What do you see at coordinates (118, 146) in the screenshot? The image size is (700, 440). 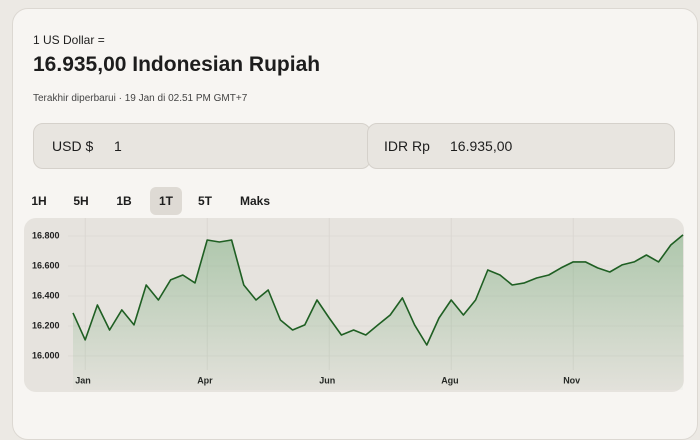 I see `amount: 1` at bounding box center [118, 146].